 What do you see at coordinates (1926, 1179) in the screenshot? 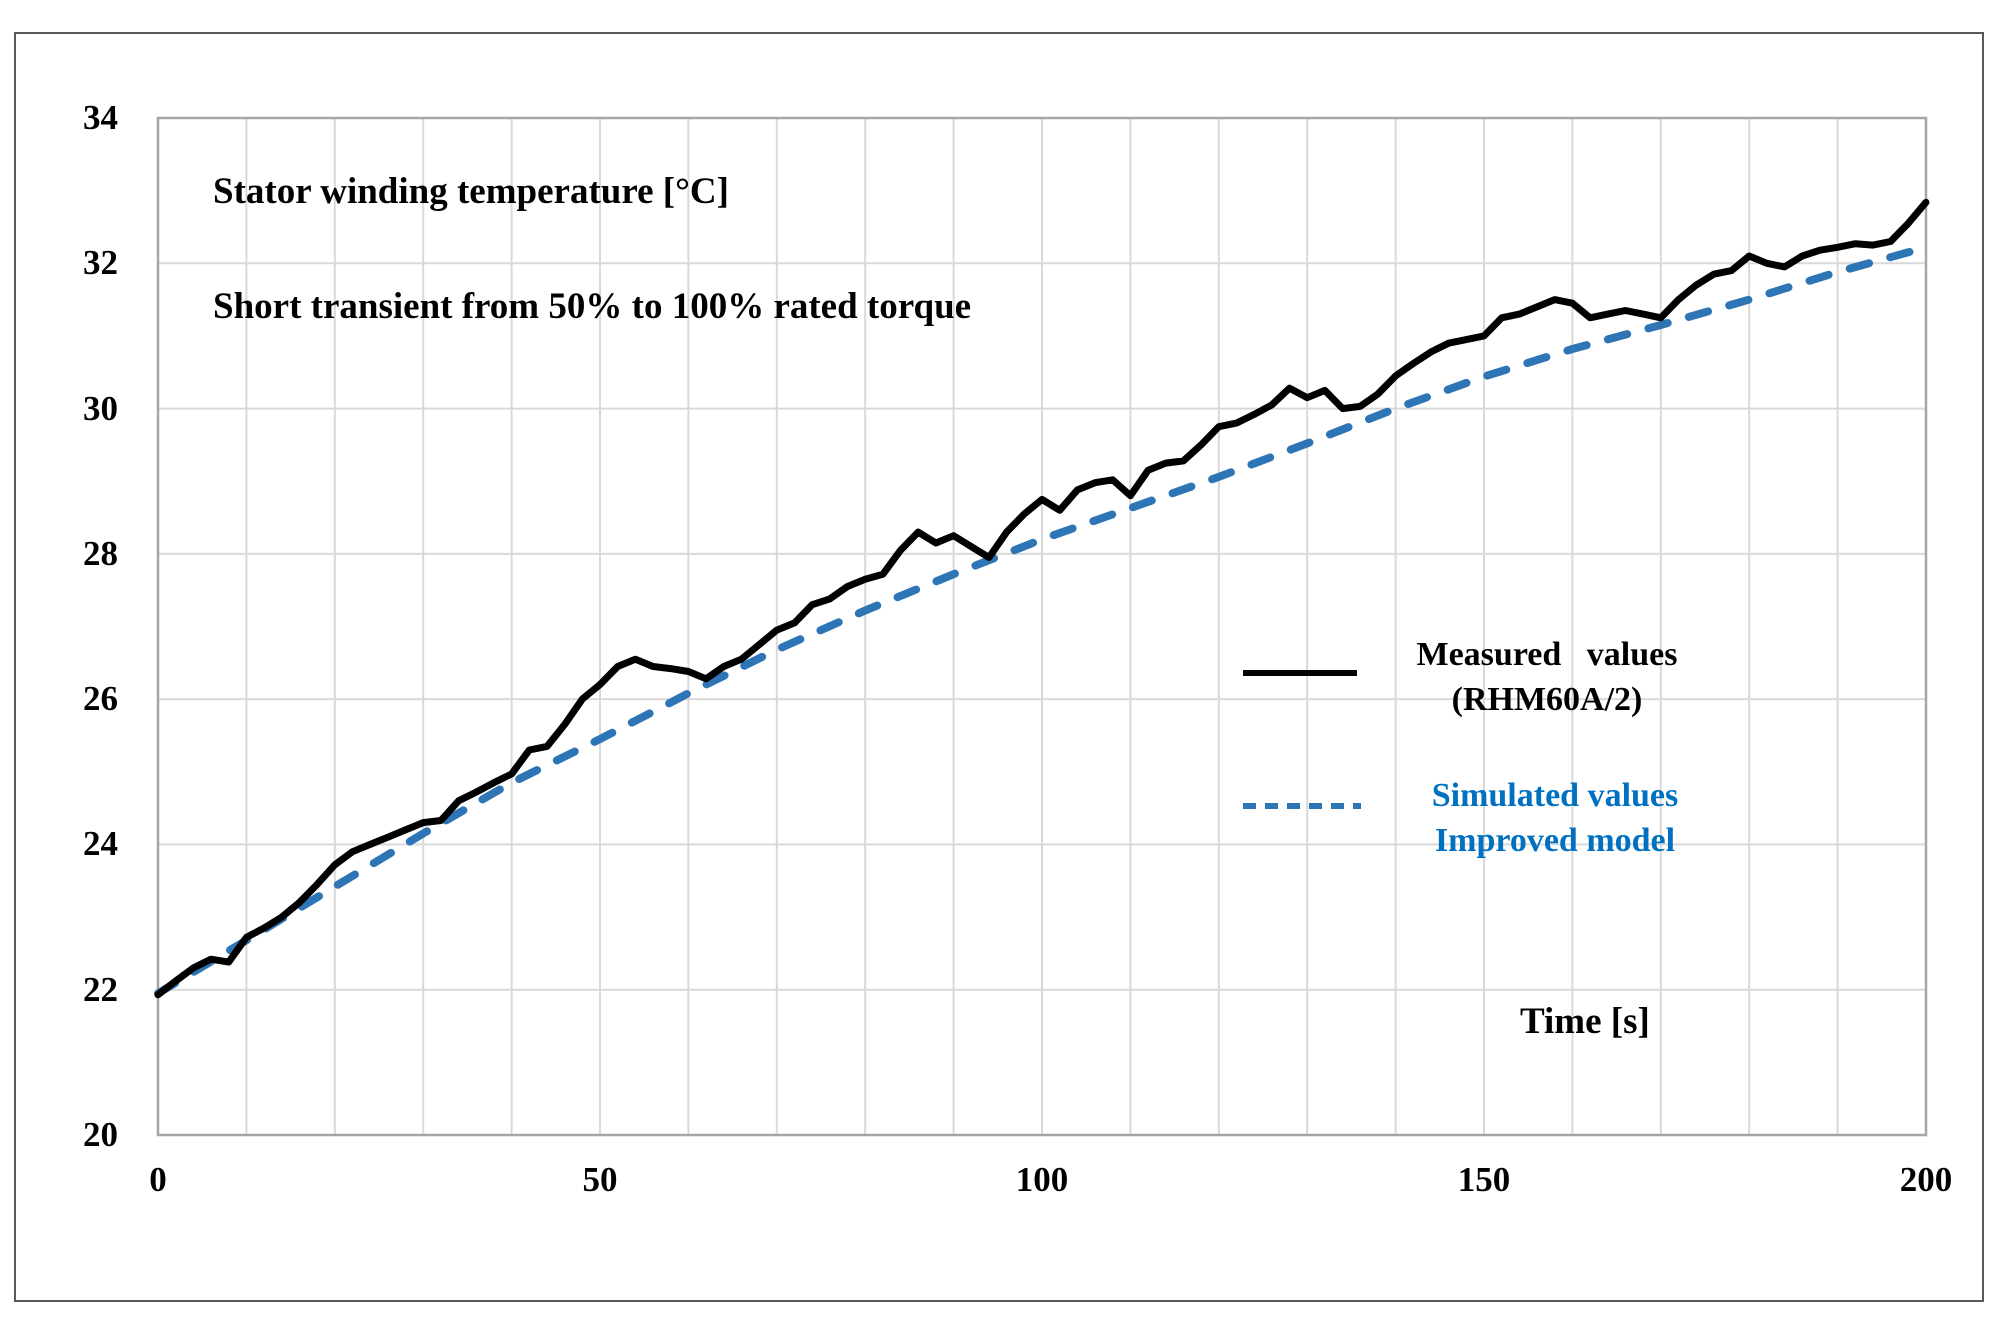
I see `x-axis-tick-label: 200` at bounding box center [1926, 1179].